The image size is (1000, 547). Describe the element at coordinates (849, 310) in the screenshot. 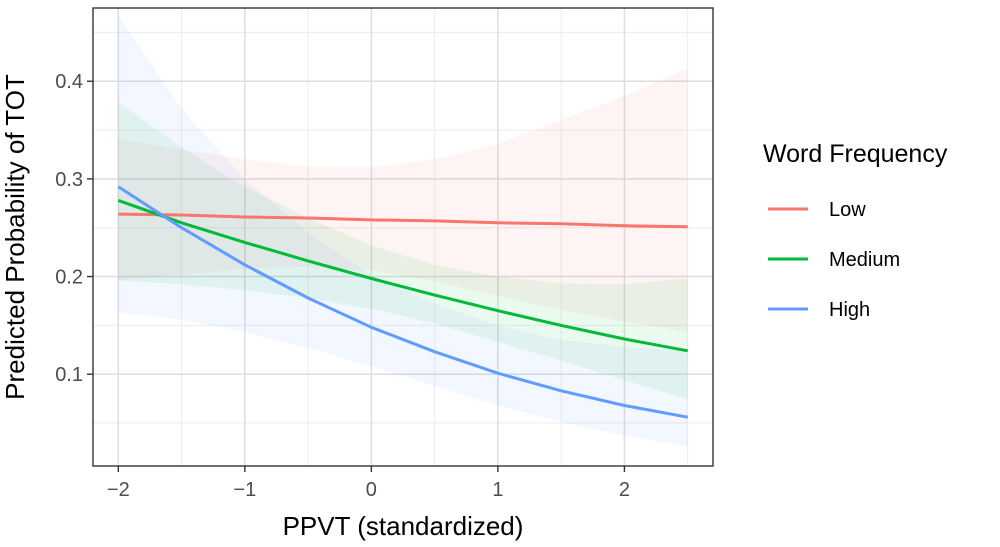

I see `legend-label-high: High` at that location.